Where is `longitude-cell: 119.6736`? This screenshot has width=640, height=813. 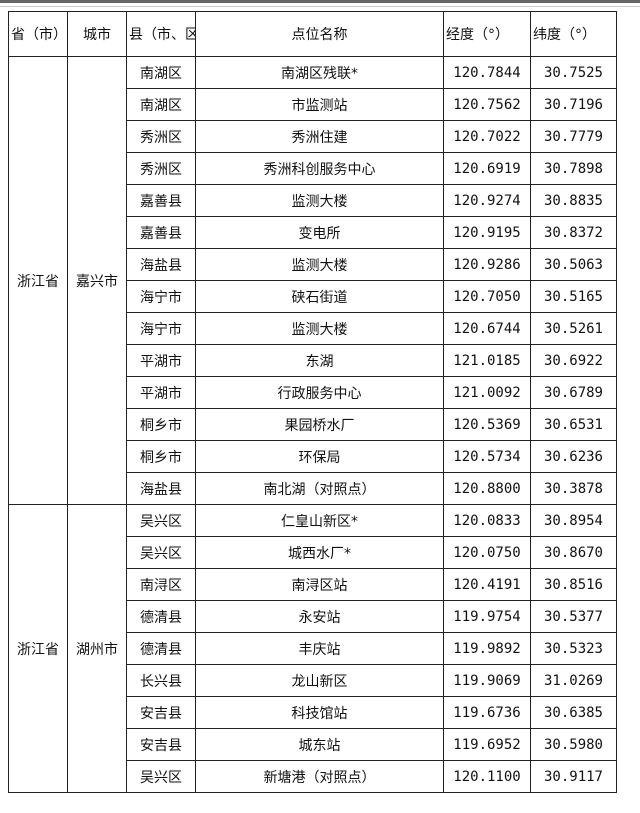
longitude-cell: 119.6736 is located at coordinates (487, 712).